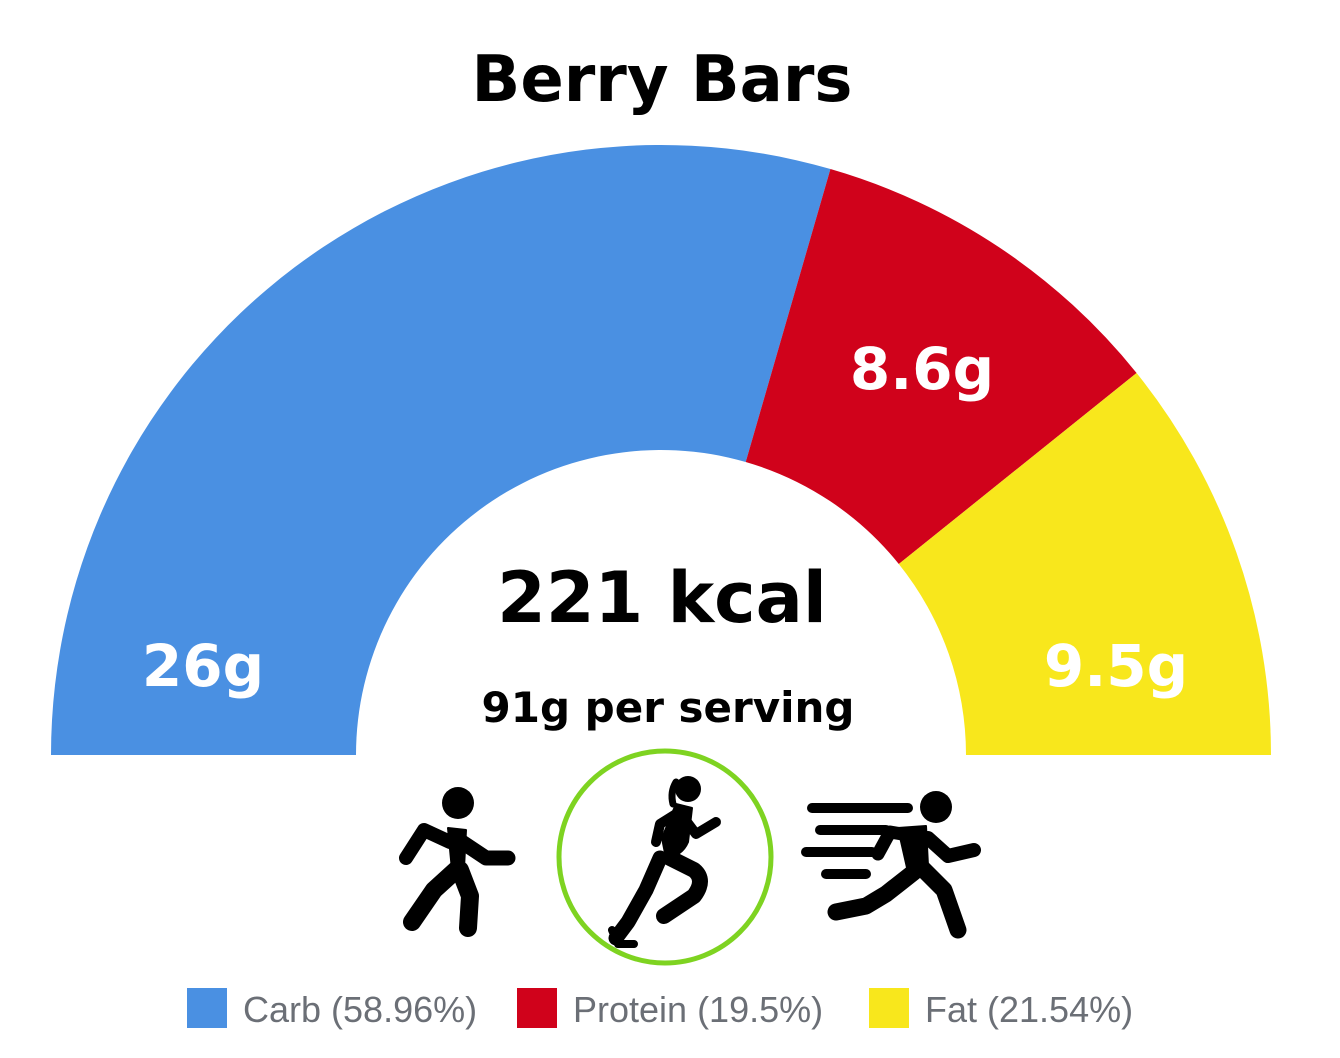 The width and height of the screenshot is (1340, 1058). I want to click on serving-size-text: 91g per serving, so click(668, 707).